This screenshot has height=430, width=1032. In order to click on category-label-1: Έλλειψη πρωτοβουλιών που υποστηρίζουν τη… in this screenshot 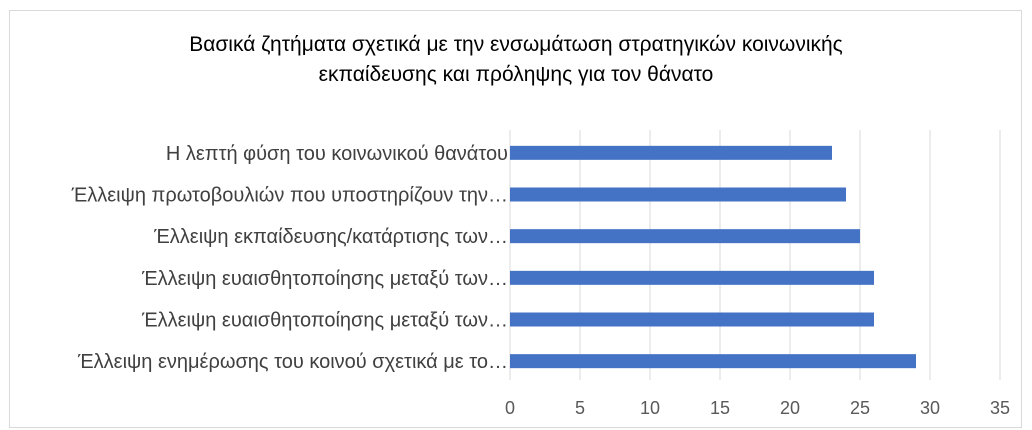, I will do `click(289, 196)`.